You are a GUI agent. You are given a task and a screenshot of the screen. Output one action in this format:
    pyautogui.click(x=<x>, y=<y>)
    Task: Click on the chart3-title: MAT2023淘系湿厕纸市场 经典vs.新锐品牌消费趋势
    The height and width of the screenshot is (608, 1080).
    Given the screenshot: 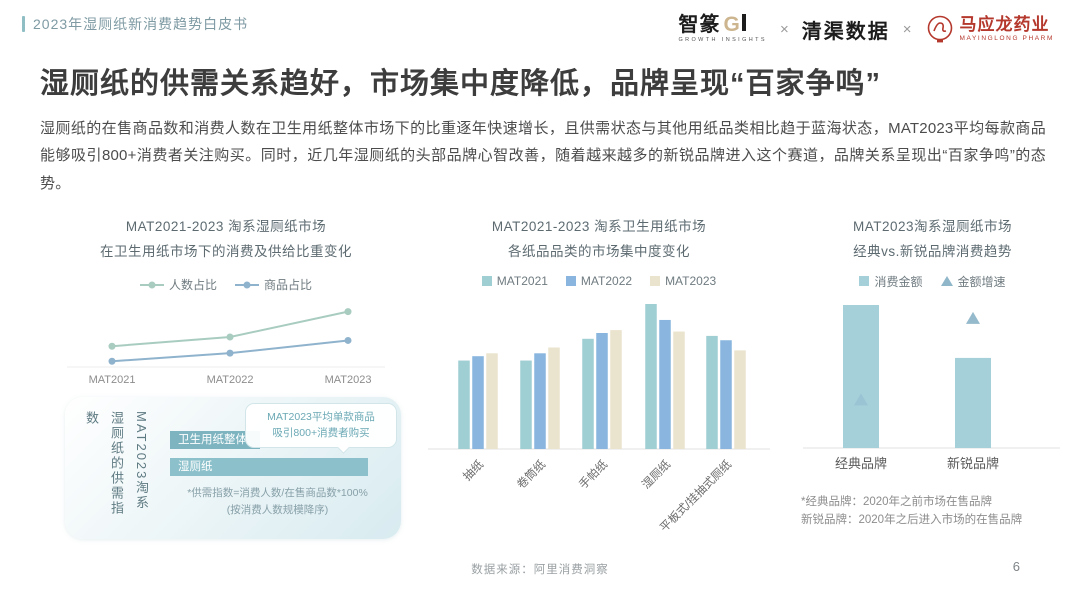 What is the action you would take?
    pyautogui.click(x=932, y=240)
    